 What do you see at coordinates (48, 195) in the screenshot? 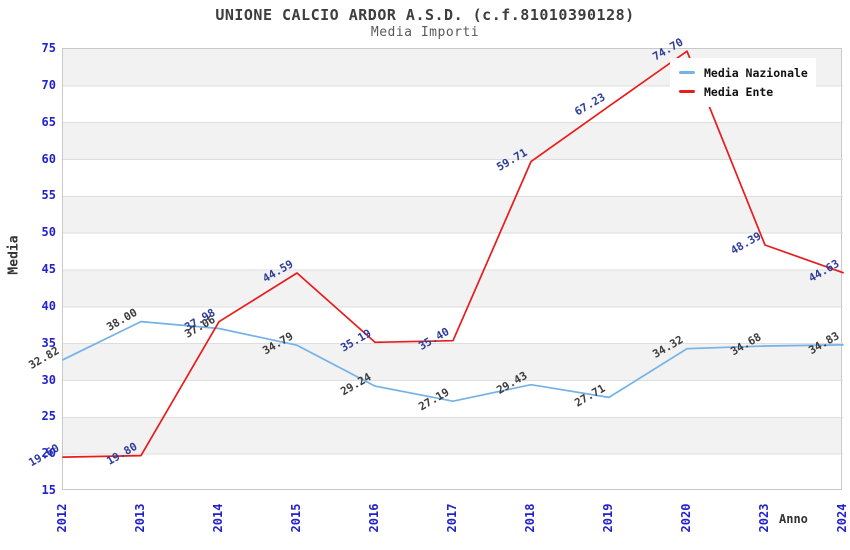
I see `y-tick-55: 55` at bounding box center [48, 195].